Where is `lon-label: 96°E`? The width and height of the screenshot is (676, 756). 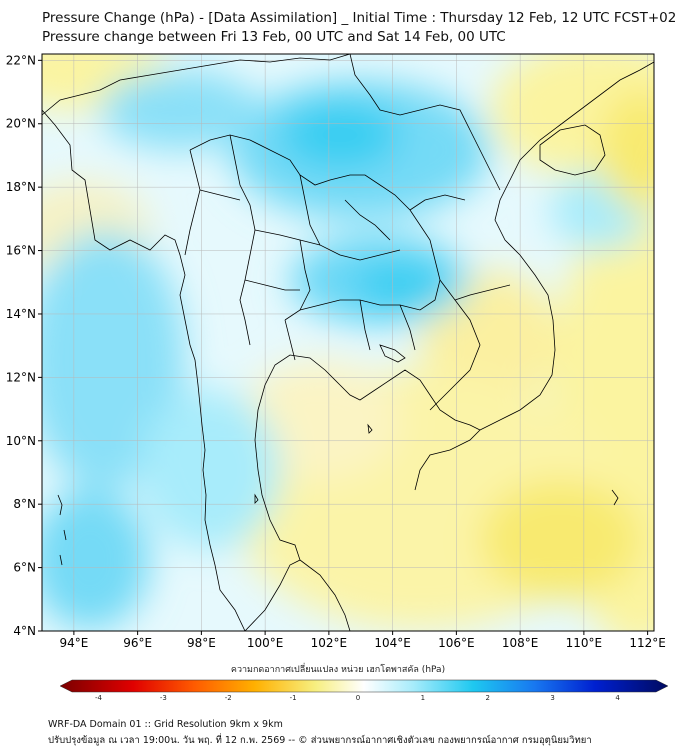 lon-label: 96°E is located at coordinates (137, 643).